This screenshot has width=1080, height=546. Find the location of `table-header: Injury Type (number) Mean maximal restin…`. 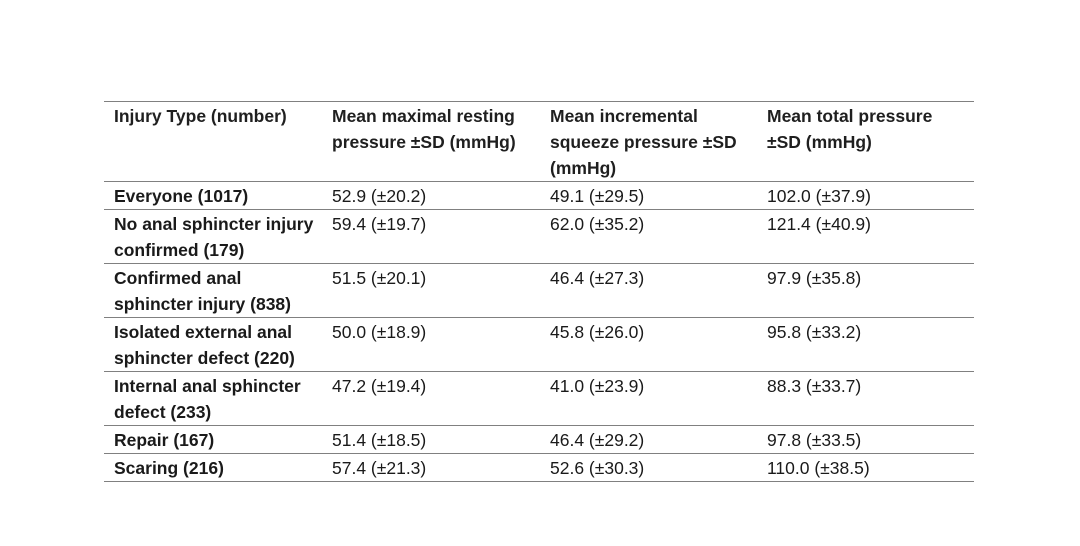

table-header: Injury Type (number) Mean maximal restin… is located at coordinates (539, 141).